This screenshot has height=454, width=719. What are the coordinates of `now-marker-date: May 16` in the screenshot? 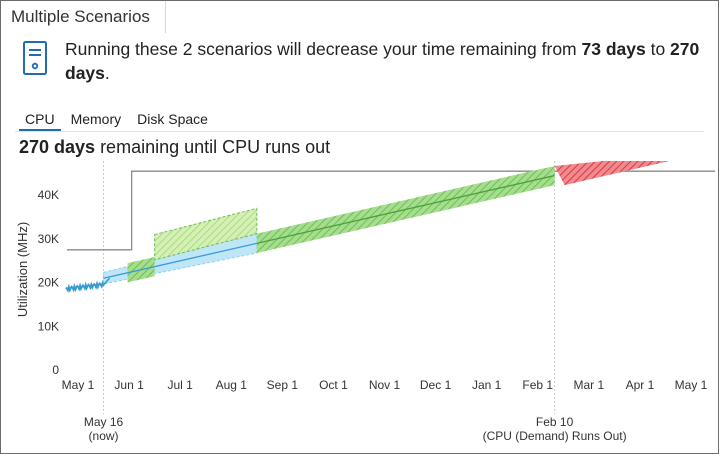 It's located at (104, 422).